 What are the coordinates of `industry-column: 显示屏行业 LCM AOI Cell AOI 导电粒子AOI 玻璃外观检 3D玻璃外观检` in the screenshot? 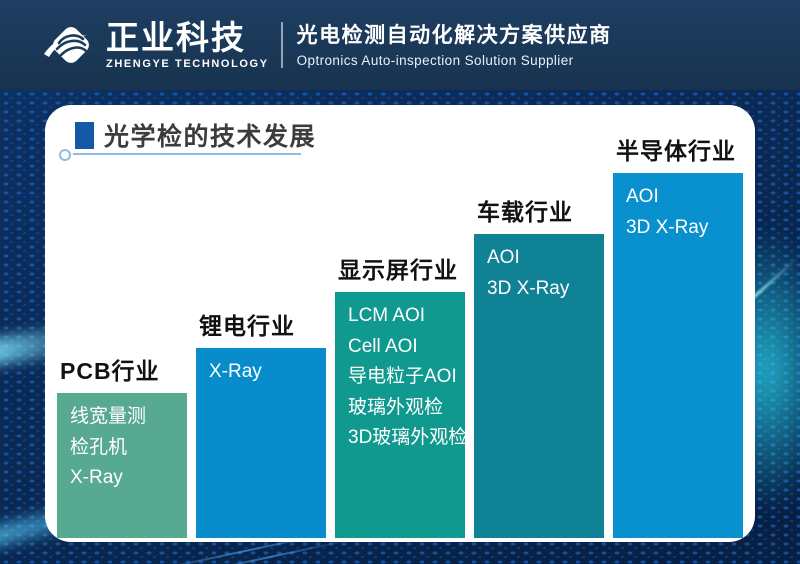 It's located at (401, 394).